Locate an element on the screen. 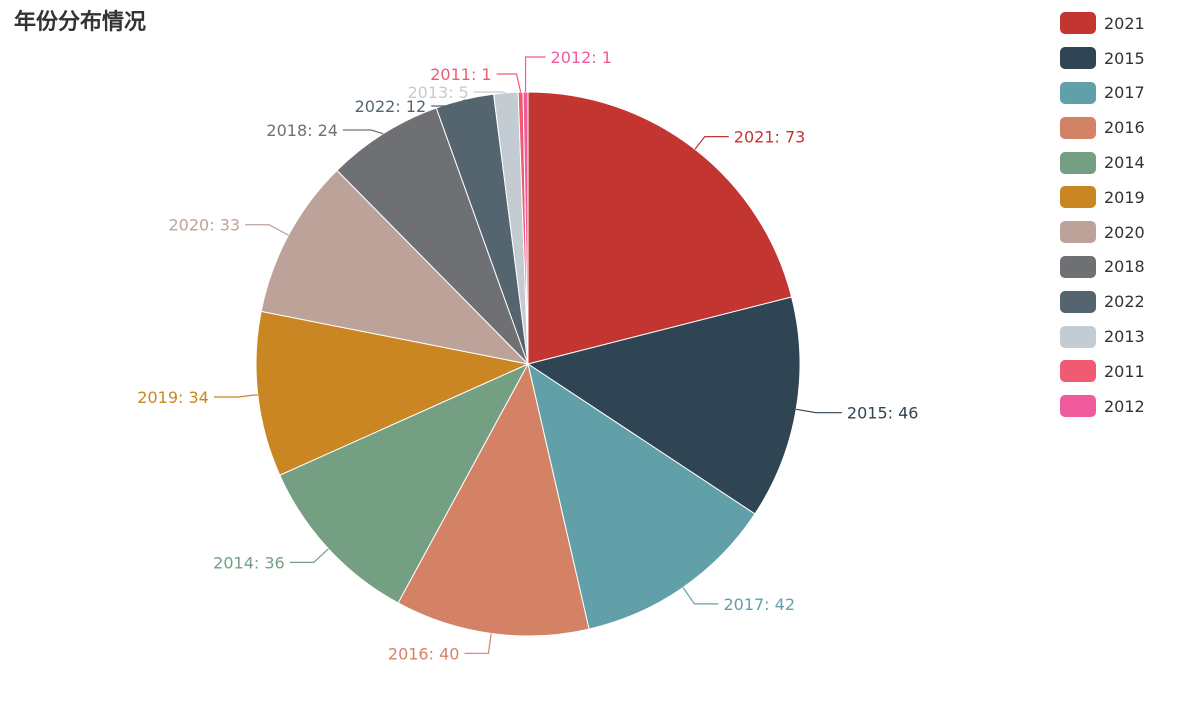 The image size is (1200, 704). legend-item-2022: 2022 is located at coordinates (1125, 301).